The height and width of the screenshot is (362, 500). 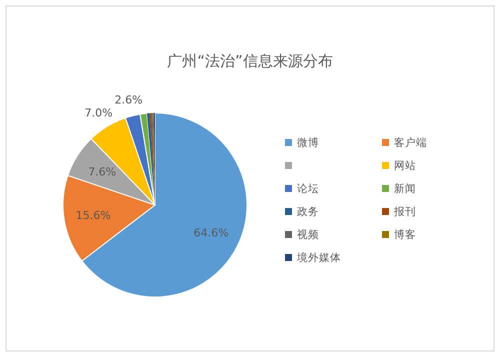 I want to click on legend-label: 网站, so click(x=405, y=165).